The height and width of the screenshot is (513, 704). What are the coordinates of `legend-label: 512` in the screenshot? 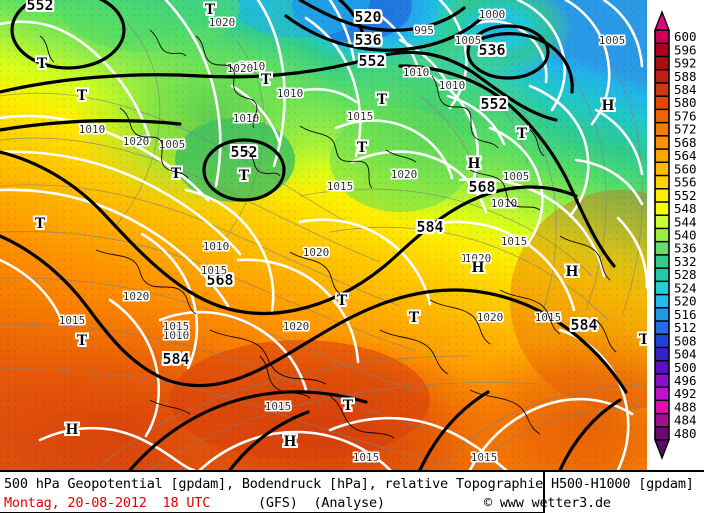 It's located at (685, 327).